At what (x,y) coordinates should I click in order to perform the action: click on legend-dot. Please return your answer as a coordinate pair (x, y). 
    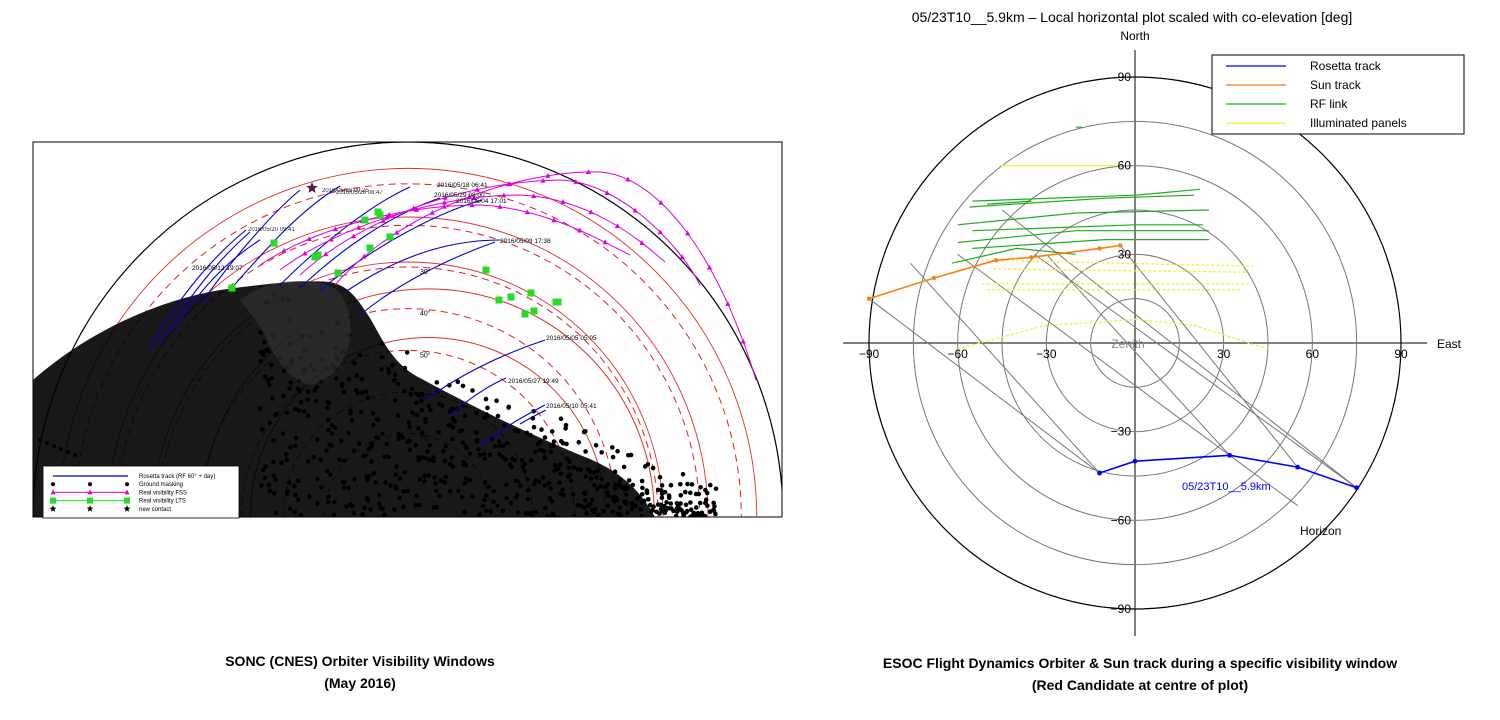
    Looking at the image, I should click on (53, 484).